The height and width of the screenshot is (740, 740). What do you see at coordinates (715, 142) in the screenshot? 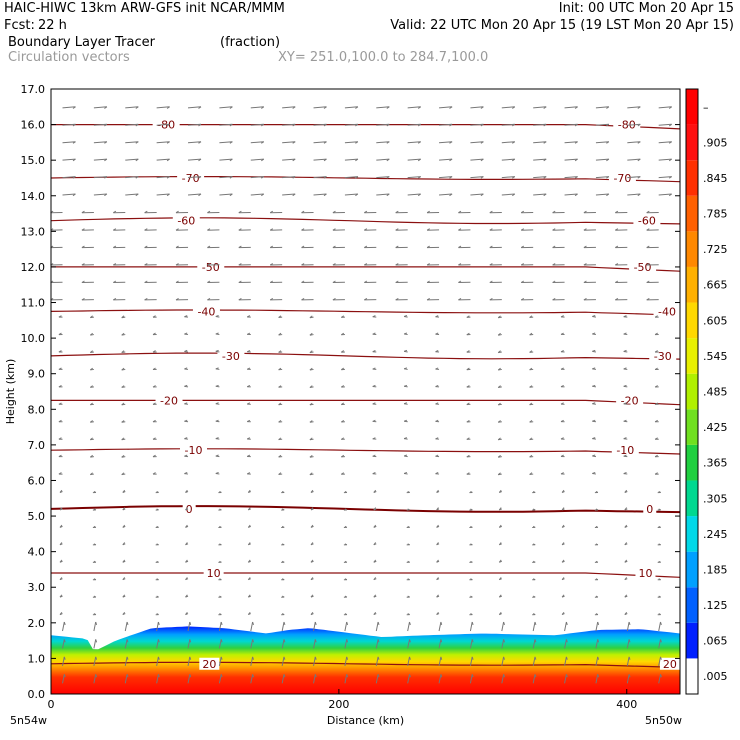
I see `colorbar-label: .905` at bounding box center [715, 142].